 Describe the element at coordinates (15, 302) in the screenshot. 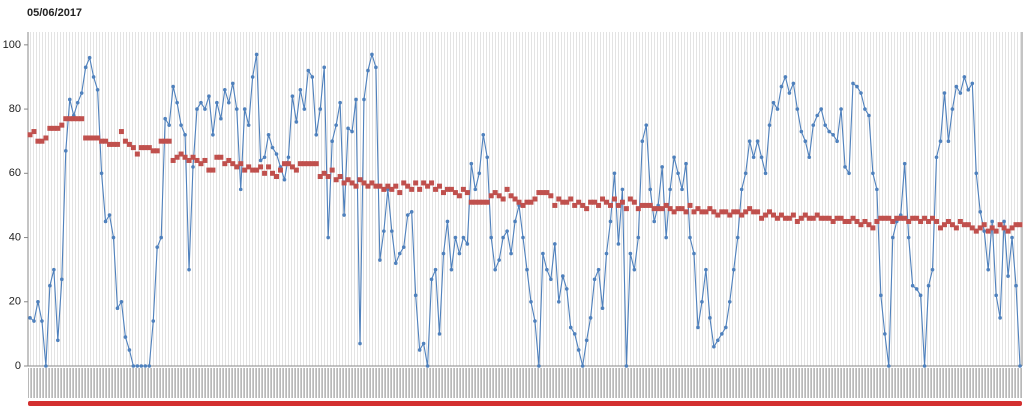

I see `y-tick-label: 20` at that location.